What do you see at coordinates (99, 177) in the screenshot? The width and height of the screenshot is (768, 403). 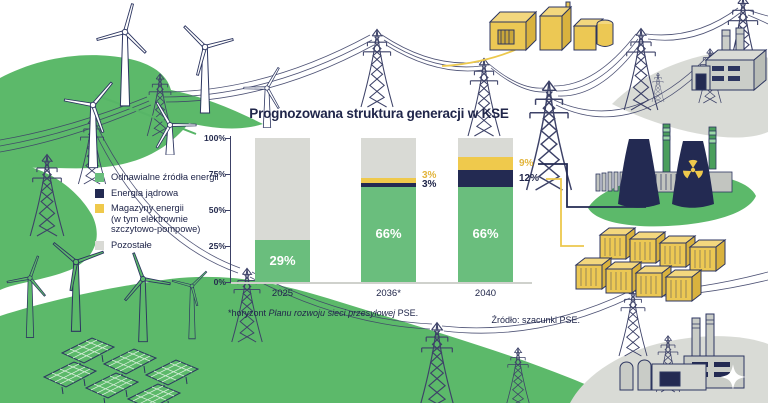 I see `legend-swatch-renewables` at bounding box center [99, 177].